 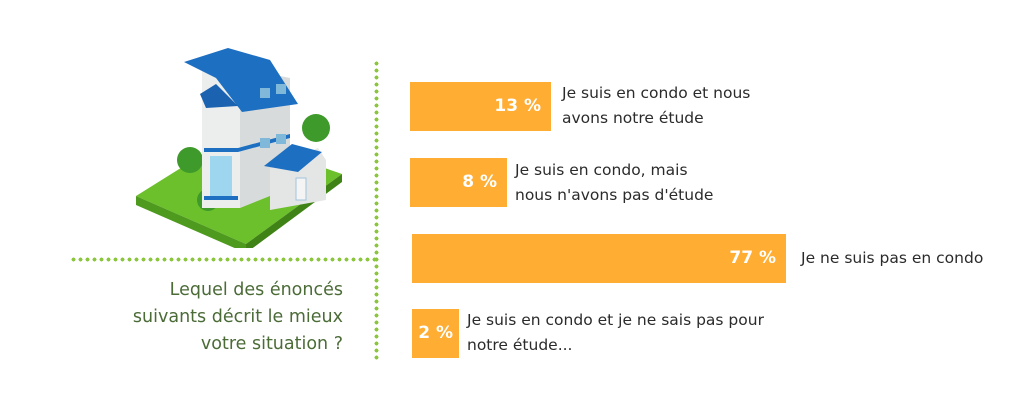 I want to click on value-label: 13 %, so click(x=517, y=106).